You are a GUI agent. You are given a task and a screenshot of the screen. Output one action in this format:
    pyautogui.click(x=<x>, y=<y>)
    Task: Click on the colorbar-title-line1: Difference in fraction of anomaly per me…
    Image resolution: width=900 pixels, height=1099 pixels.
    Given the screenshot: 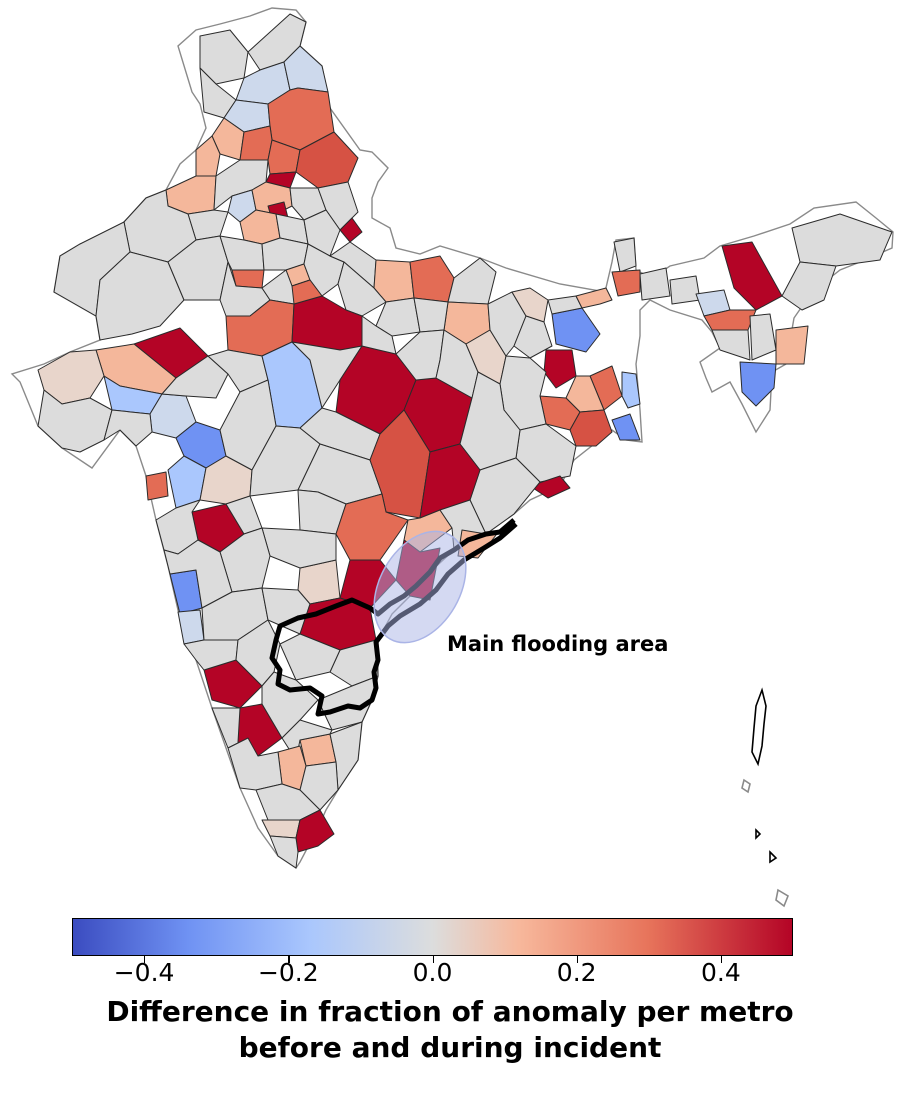 What is the action you would take?
    pyautogui.click(x=450, y=1011)
    